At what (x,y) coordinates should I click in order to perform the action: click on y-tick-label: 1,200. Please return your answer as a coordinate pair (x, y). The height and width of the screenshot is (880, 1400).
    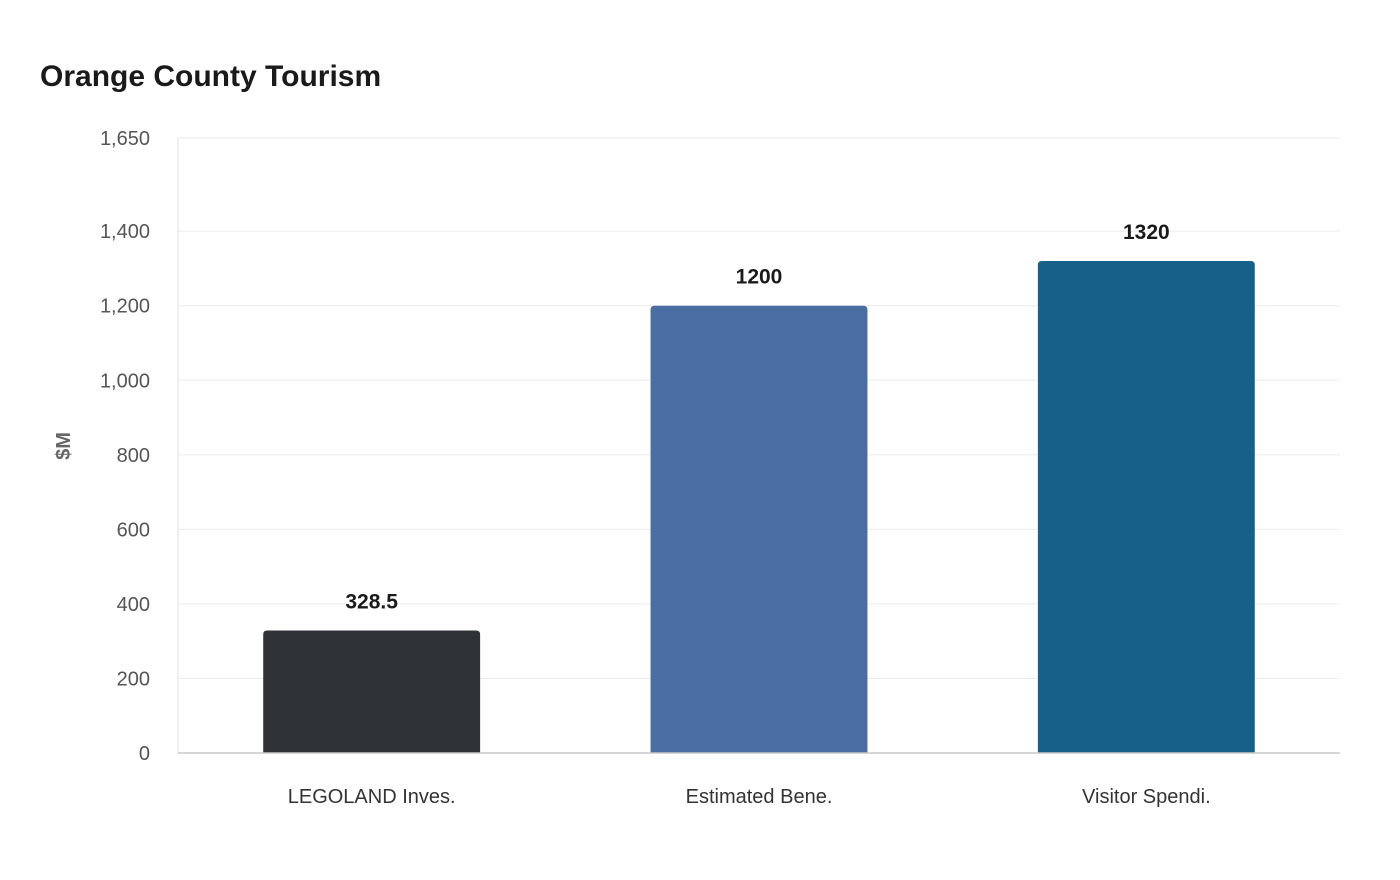
    Looking at the image, I should click on (125, 307).